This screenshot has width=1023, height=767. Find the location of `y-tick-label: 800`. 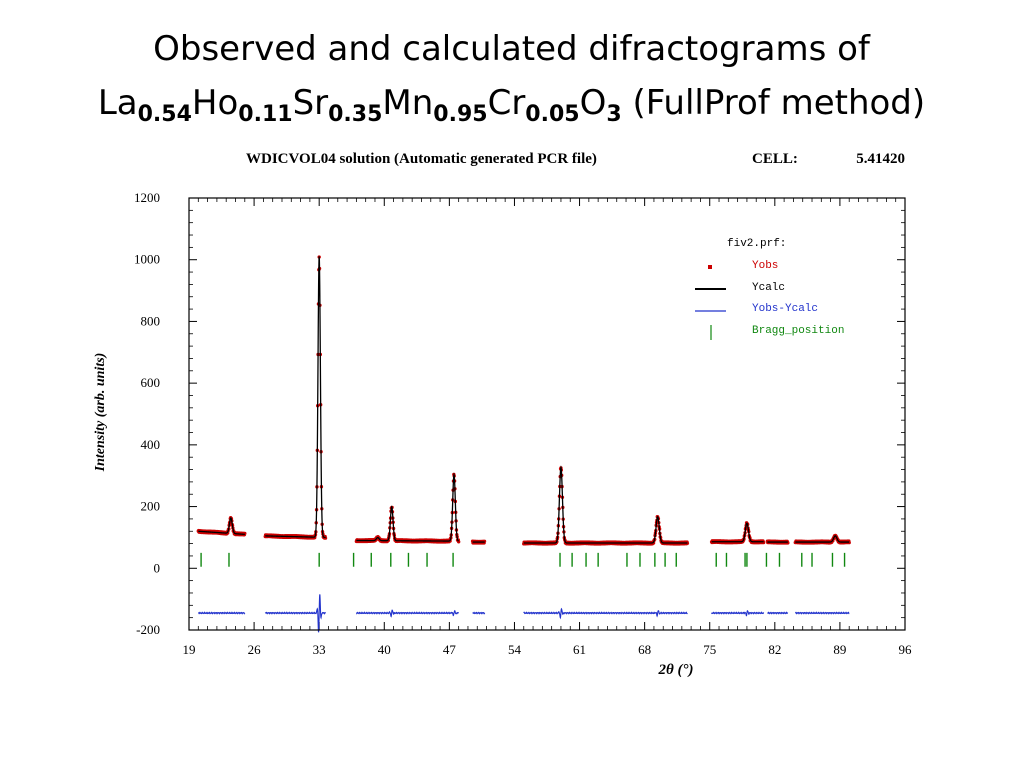

y-tick-label: 800 is located at coordinates (151, 320).